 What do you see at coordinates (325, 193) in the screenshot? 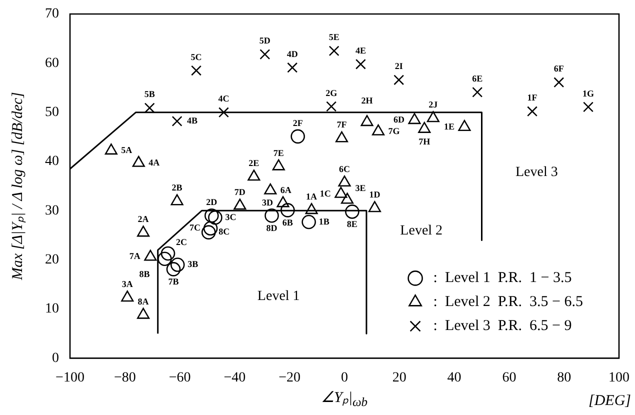
I see `annotation: 1C` at bounding box center [325, 193].